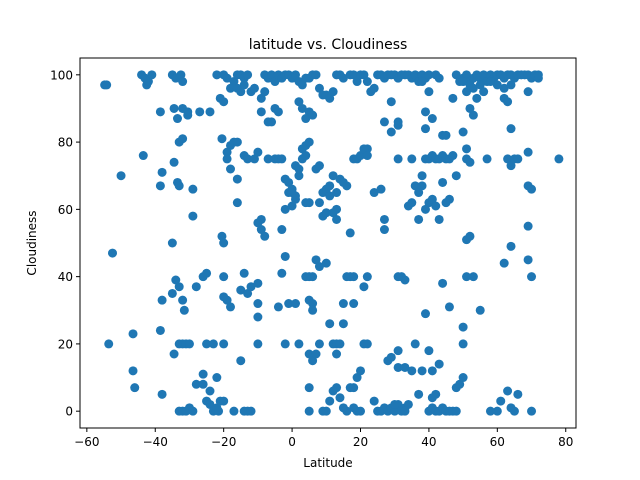 The height and width of the screenshot is (480, 640). I want to click on x-tick-label: −40, so click(155, 442).